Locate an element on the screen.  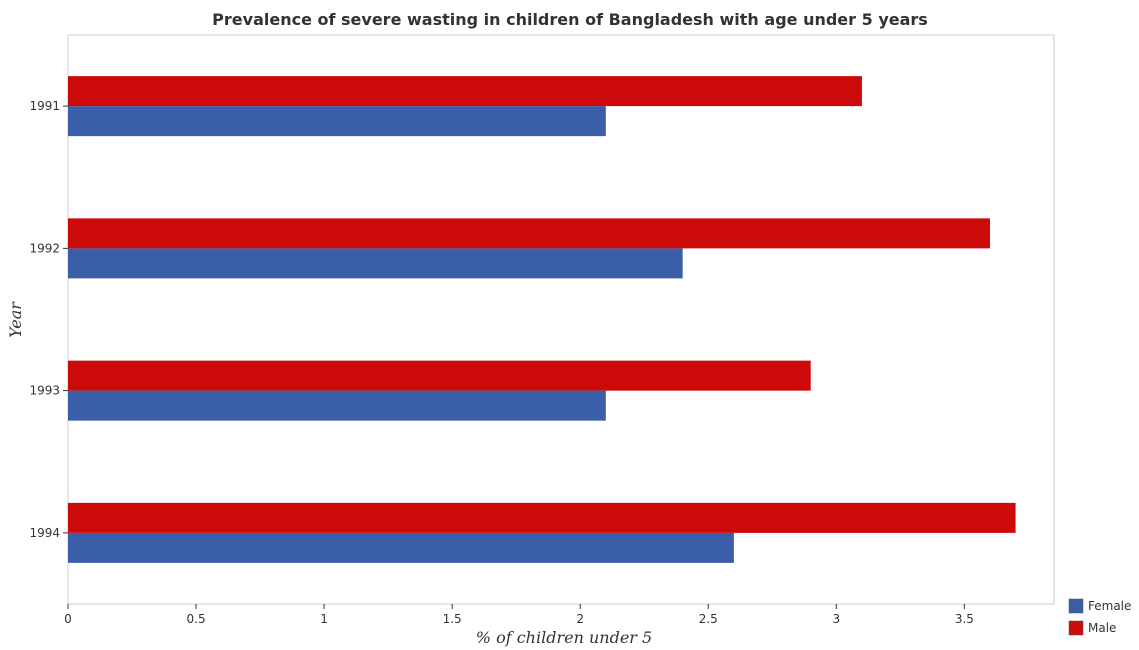
y-tick-label-1992: 1992 is located at coordinates (44, 248).